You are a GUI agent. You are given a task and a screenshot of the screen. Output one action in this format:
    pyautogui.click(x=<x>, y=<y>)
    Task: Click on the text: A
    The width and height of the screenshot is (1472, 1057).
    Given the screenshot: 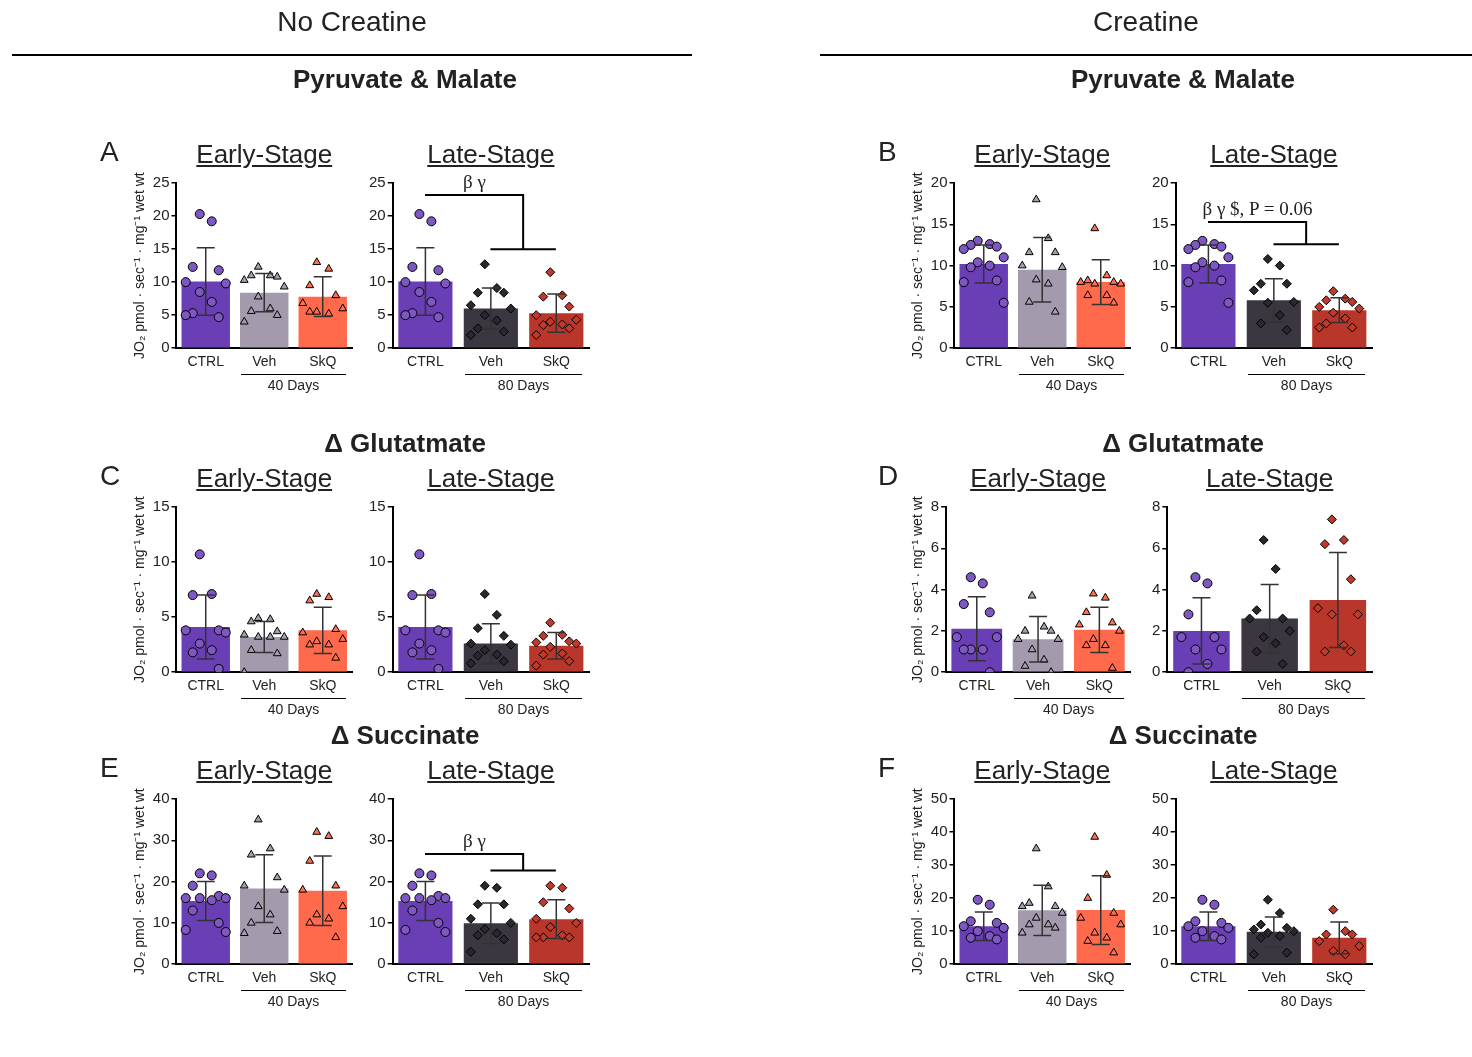 What is the action you would take?
    pyautogui.click(x=109, y=152)
    